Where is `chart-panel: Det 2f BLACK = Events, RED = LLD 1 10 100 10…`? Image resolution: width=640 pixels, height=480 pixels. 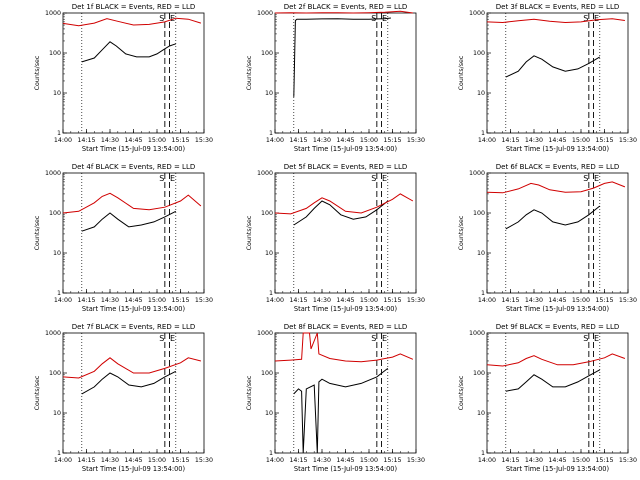
chart-panel: Det 2f BLACK = Events, RED = LLD 1 10 100 10… is located at coordinates (335, 78).